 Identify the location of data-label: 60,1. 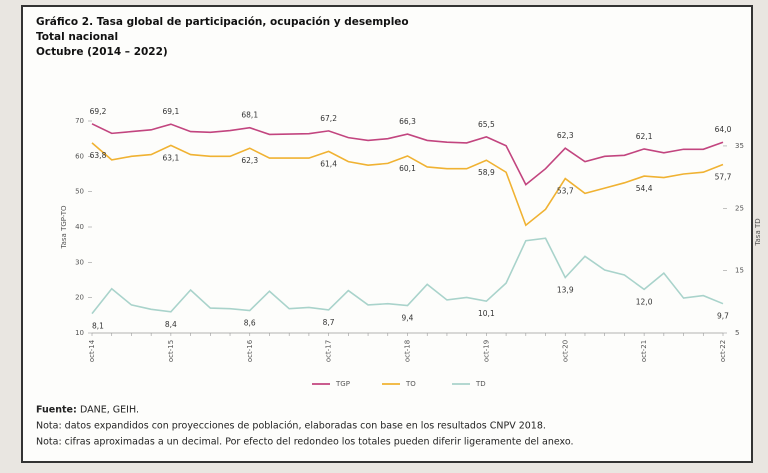
(407, 168).